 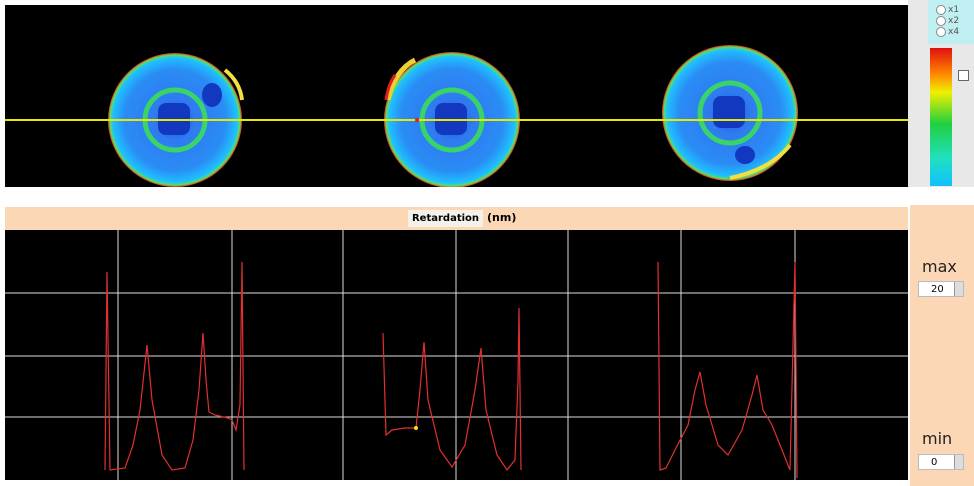 I want to click on graph-header: Retardation (nm), so click(x=456, y=218).